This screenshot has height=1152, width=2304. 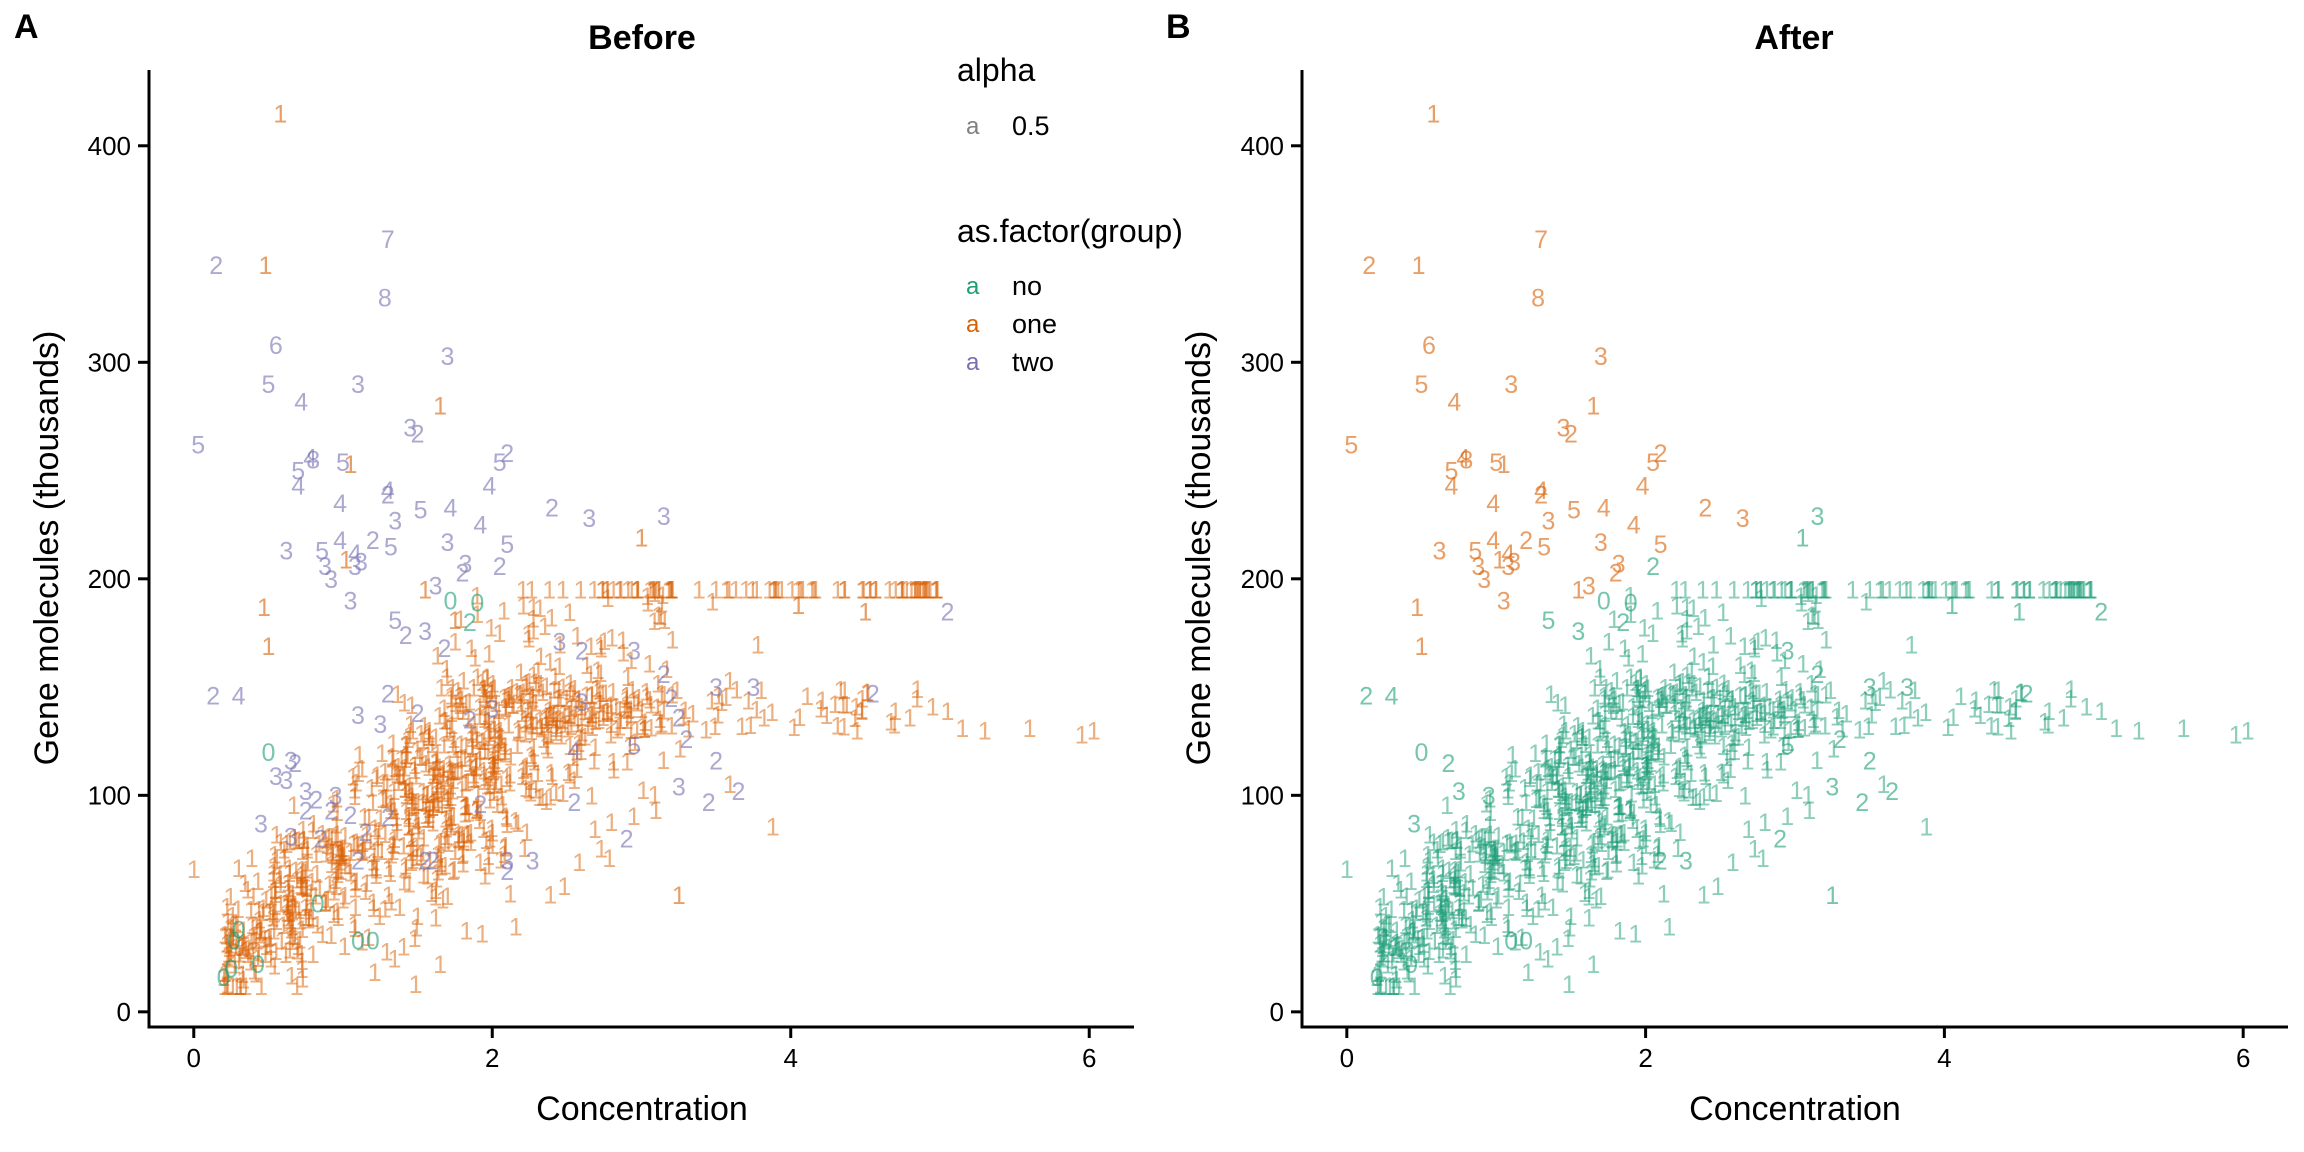 I want to click on x-tick-label-after: 2, so click(x=1645, y=1058).